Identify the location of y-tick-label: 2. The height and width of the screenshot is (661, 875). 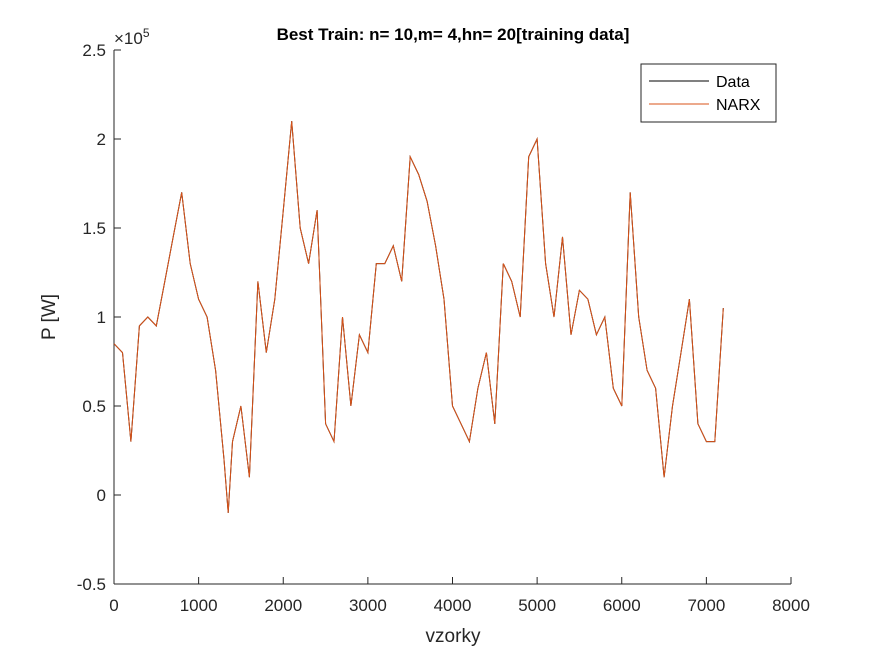
(101, 139).